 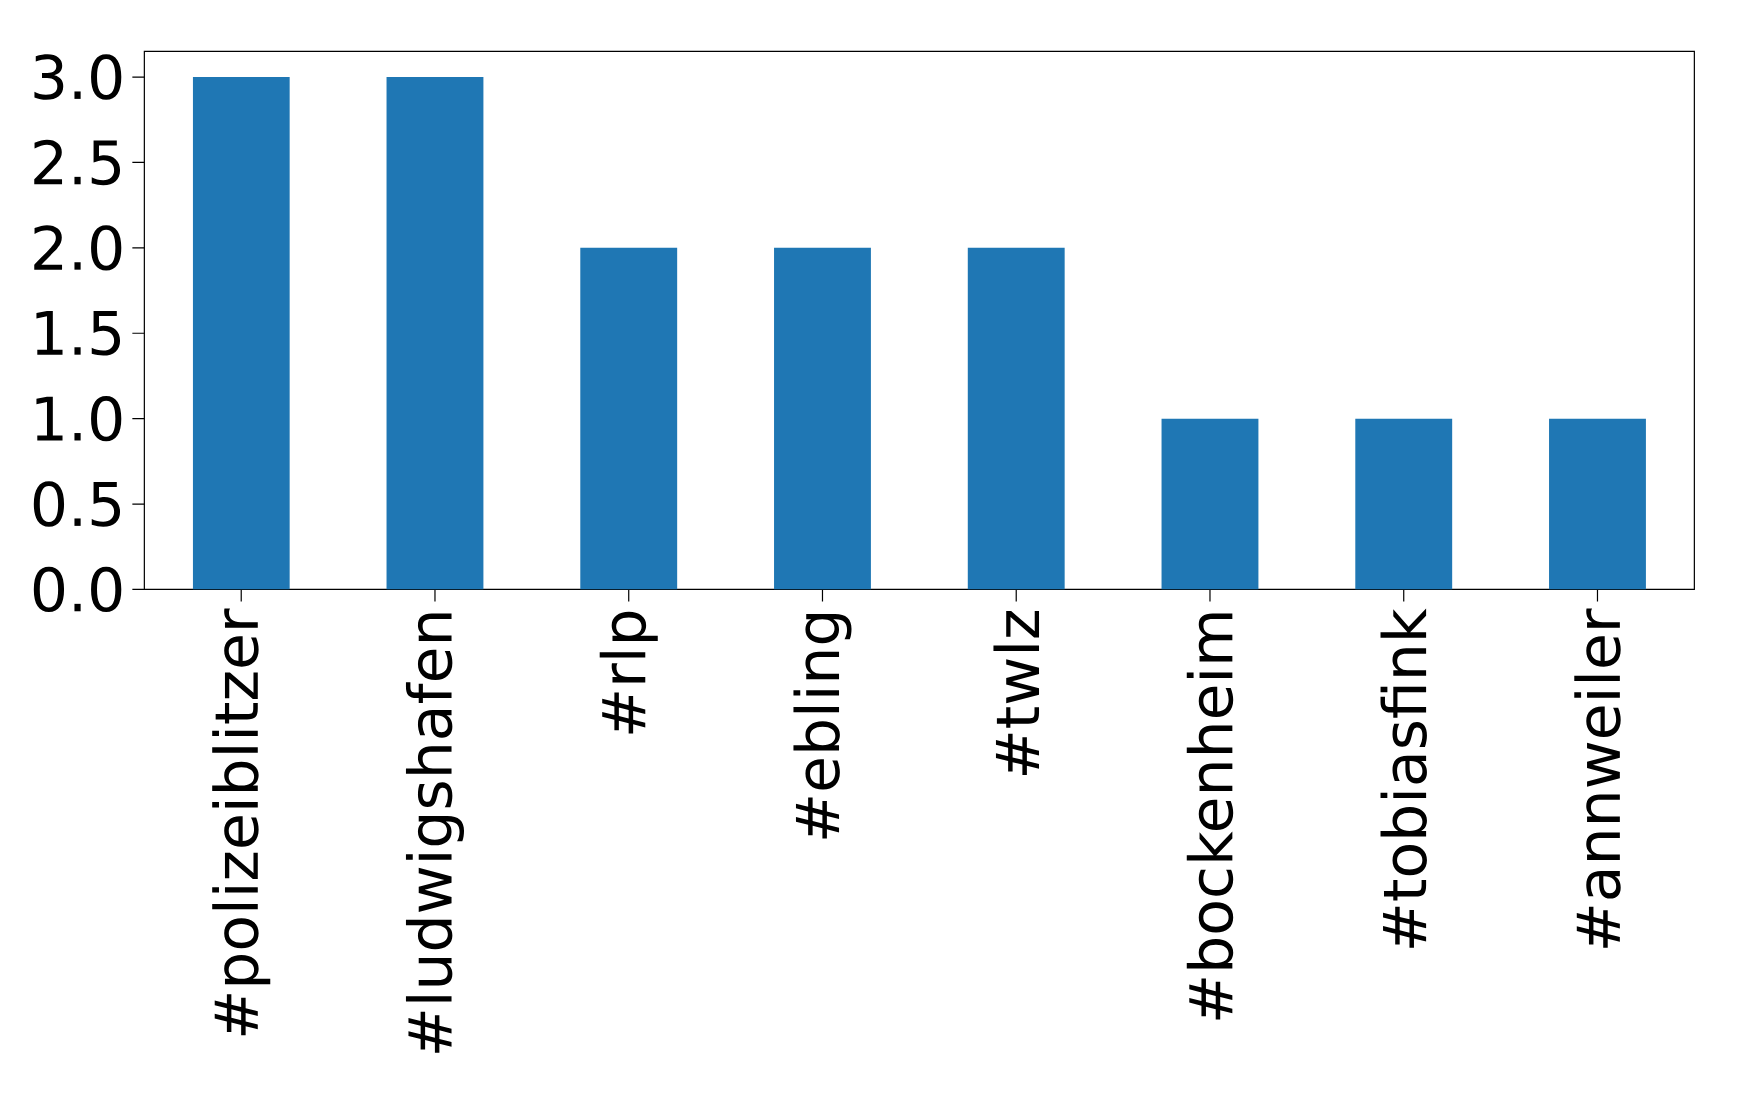 I want to click on y-tick-label: 3.0, so click(x=78, y=77).